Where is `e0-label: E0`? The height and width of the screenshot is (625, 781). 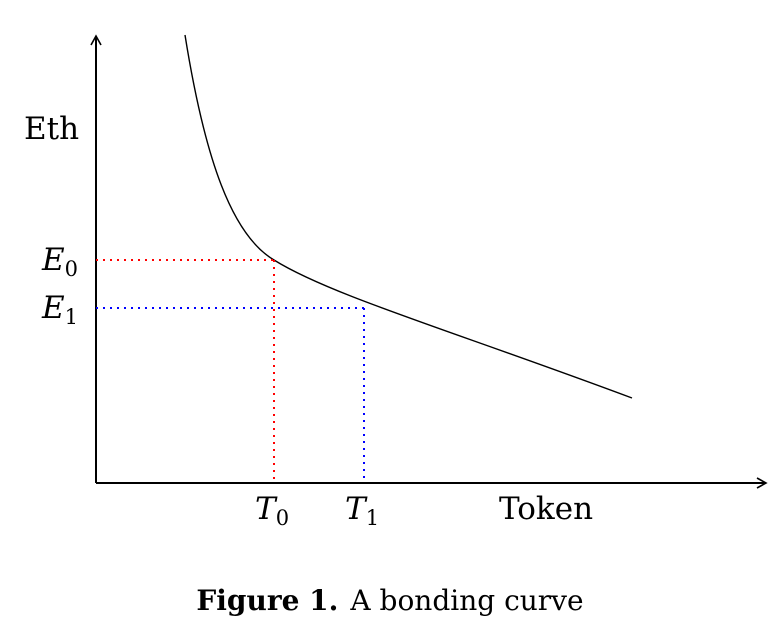 e0-label: E0 is located at coordinates (59, 261).